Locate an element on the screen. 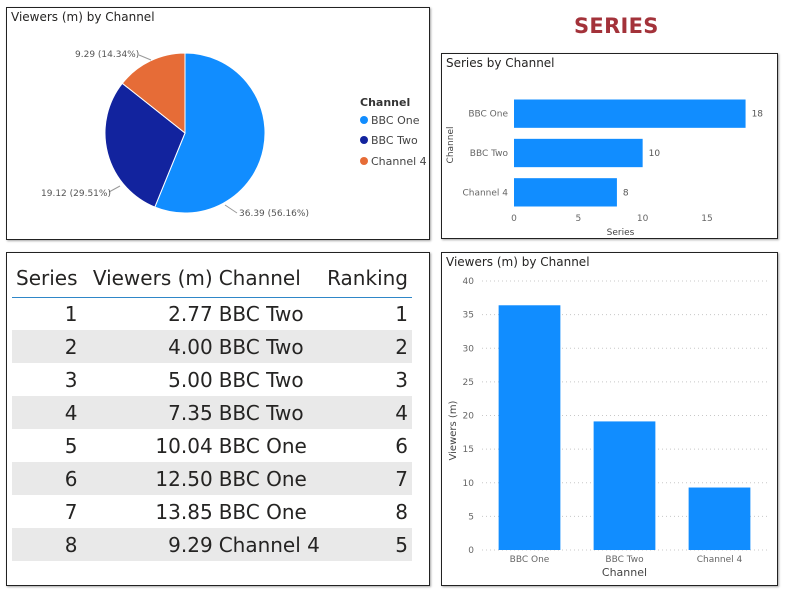  cell-series: 2 is located at coordinates (50, 346).